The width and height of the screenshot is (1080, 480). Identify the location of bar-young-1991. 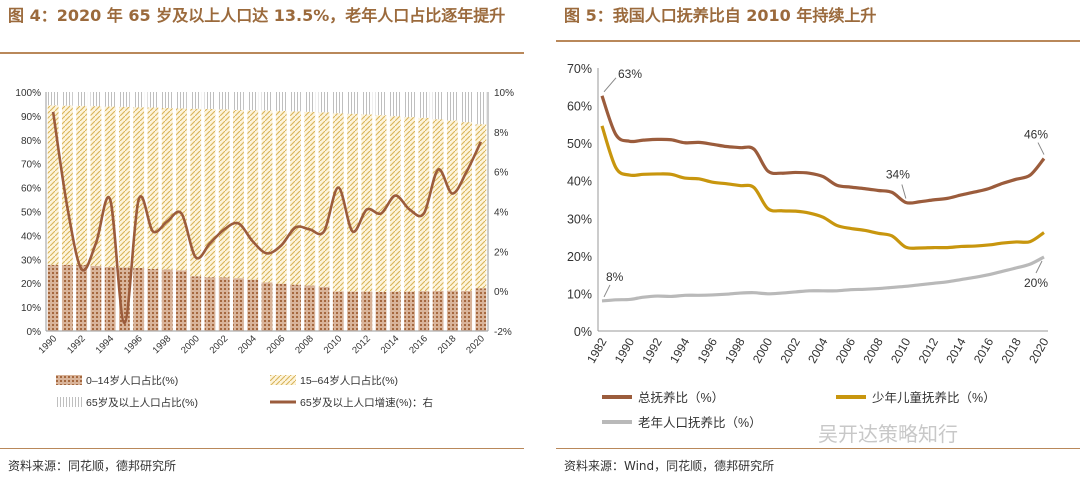
(67, 297).